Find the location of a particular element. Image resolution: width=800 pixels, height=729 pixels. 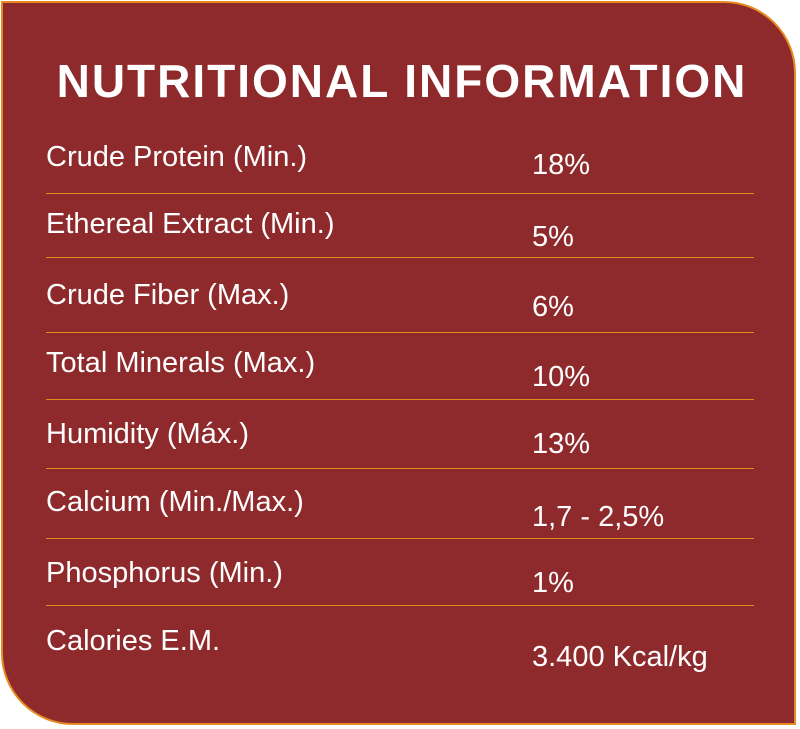

nutrient-value: 6% is located at coordinates (553, 307).